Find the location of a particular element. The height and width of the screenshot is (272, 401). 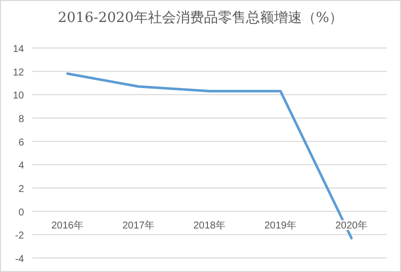

y-tick-label: 6 is located at coordinates (21, 142).